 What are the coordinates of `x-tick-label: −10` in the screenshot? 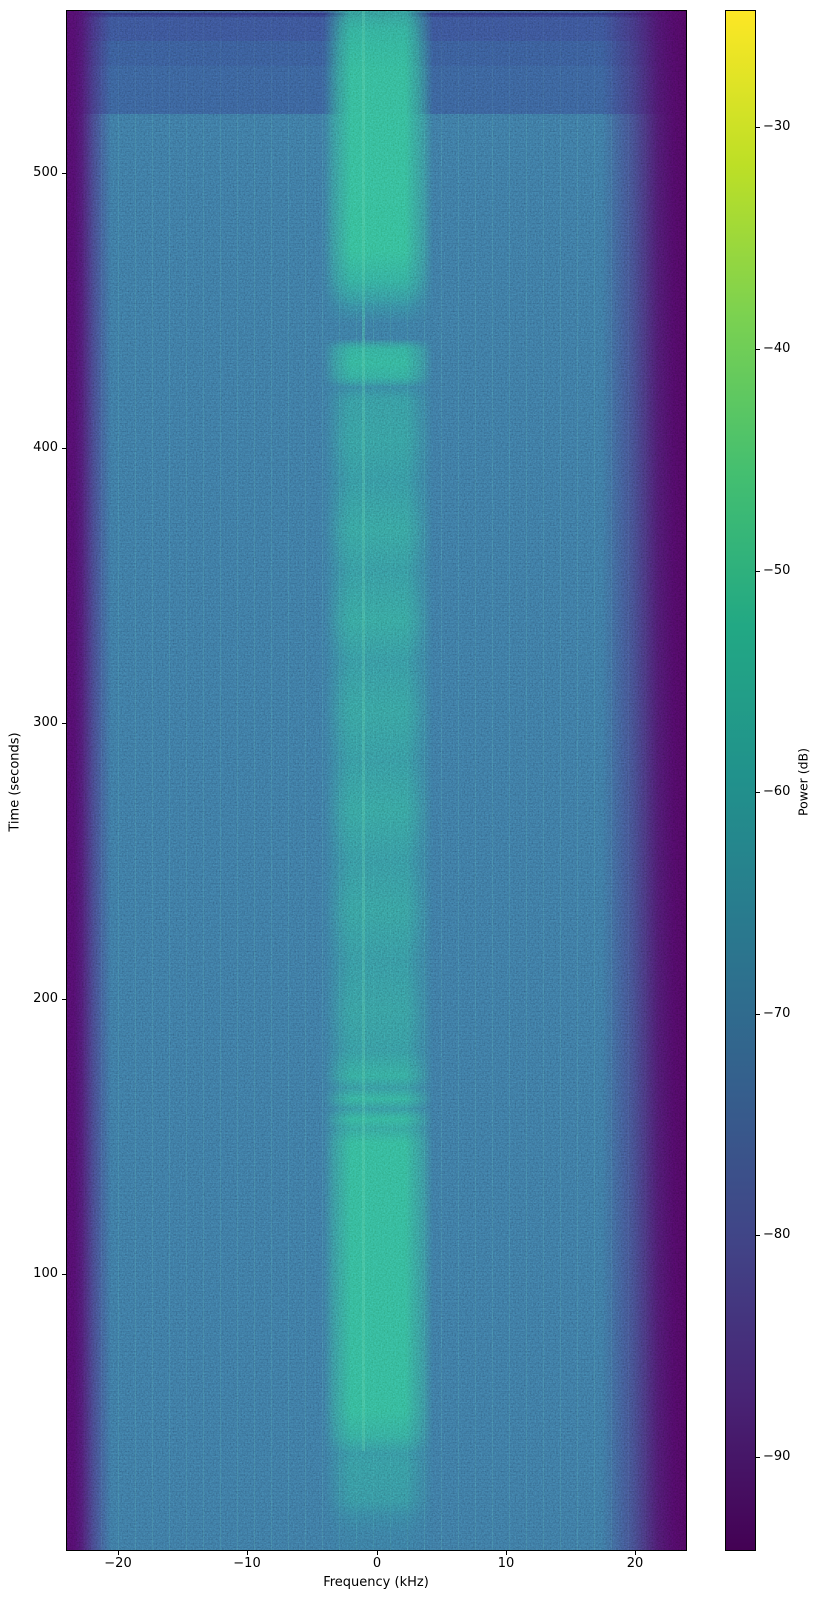 It's located at (247, 1563).